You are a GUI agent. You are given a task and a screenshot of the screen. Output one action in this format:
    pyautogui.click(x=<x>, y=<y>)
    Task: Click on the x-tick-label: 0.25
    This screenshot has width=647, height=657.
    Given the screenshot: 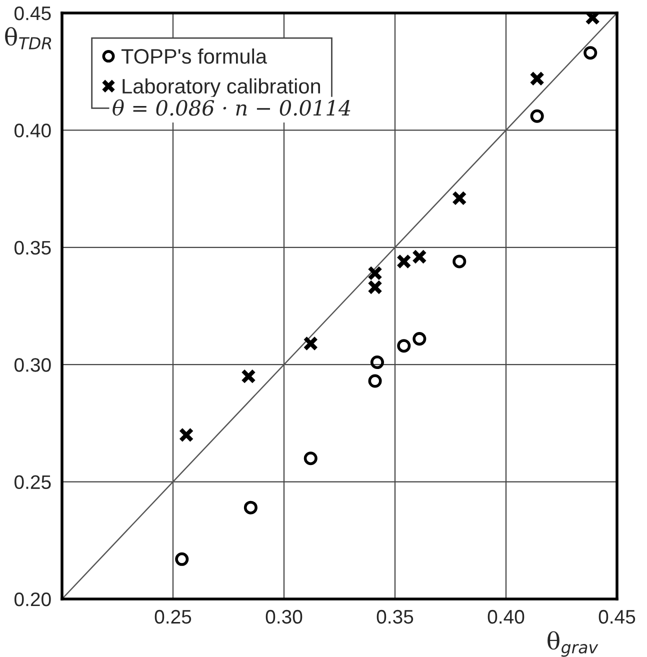 What is the action you would take?
    pyautogui.click(x=173, y=617)
    